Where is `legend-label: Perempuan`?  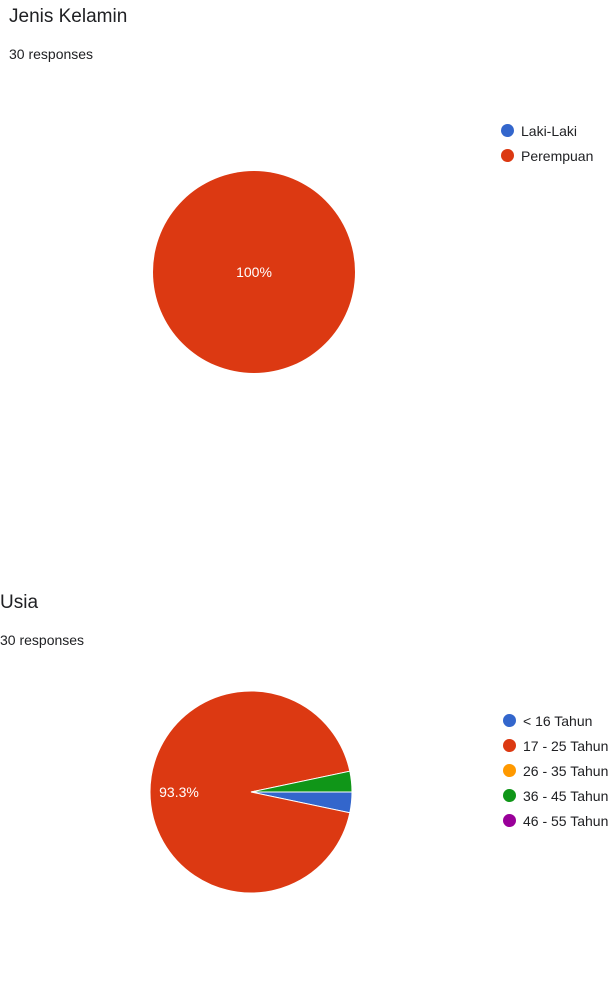 legend-label: Perempuan is located at coordinates (557, 155).